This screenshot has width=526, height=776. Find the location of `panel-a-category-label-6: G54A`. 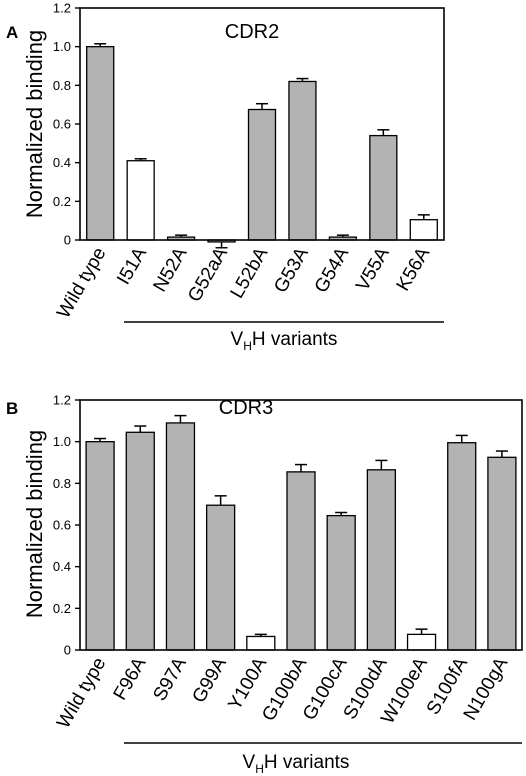

panel-a-category-label-6: G54A is located at coordinates (332, 270).